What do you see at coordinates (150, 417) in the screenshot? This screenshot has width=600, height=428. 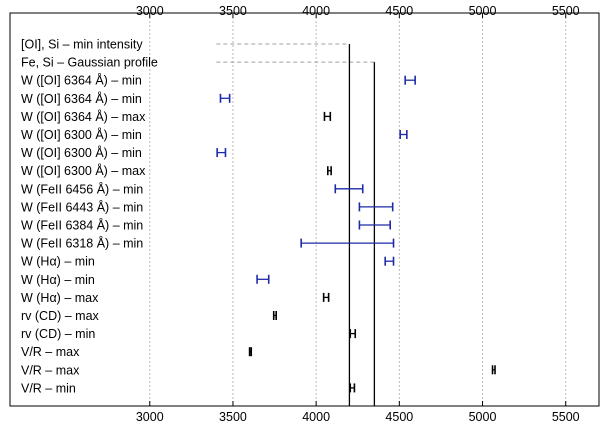 I see `tick-label-bottom: 3000` at bounding box center [150, 417].